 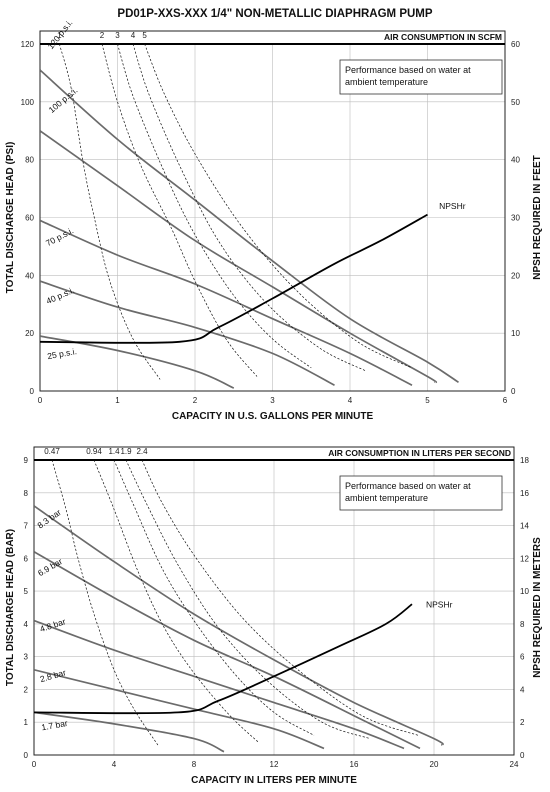 What do you see at coordinates (537, 607) in the screenshot?
I see `y2-axis-label: NPSH REQUIRED IN METERS` at bounding box center [537, 607].